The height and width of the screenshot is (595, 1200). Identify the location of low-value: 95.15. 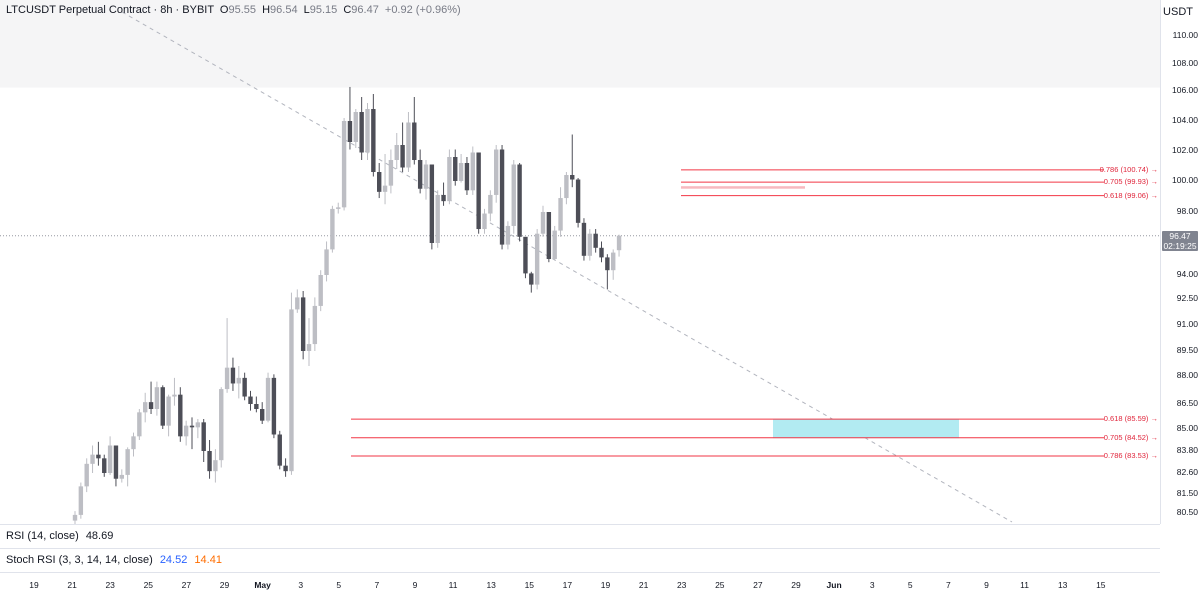
(323, 10).